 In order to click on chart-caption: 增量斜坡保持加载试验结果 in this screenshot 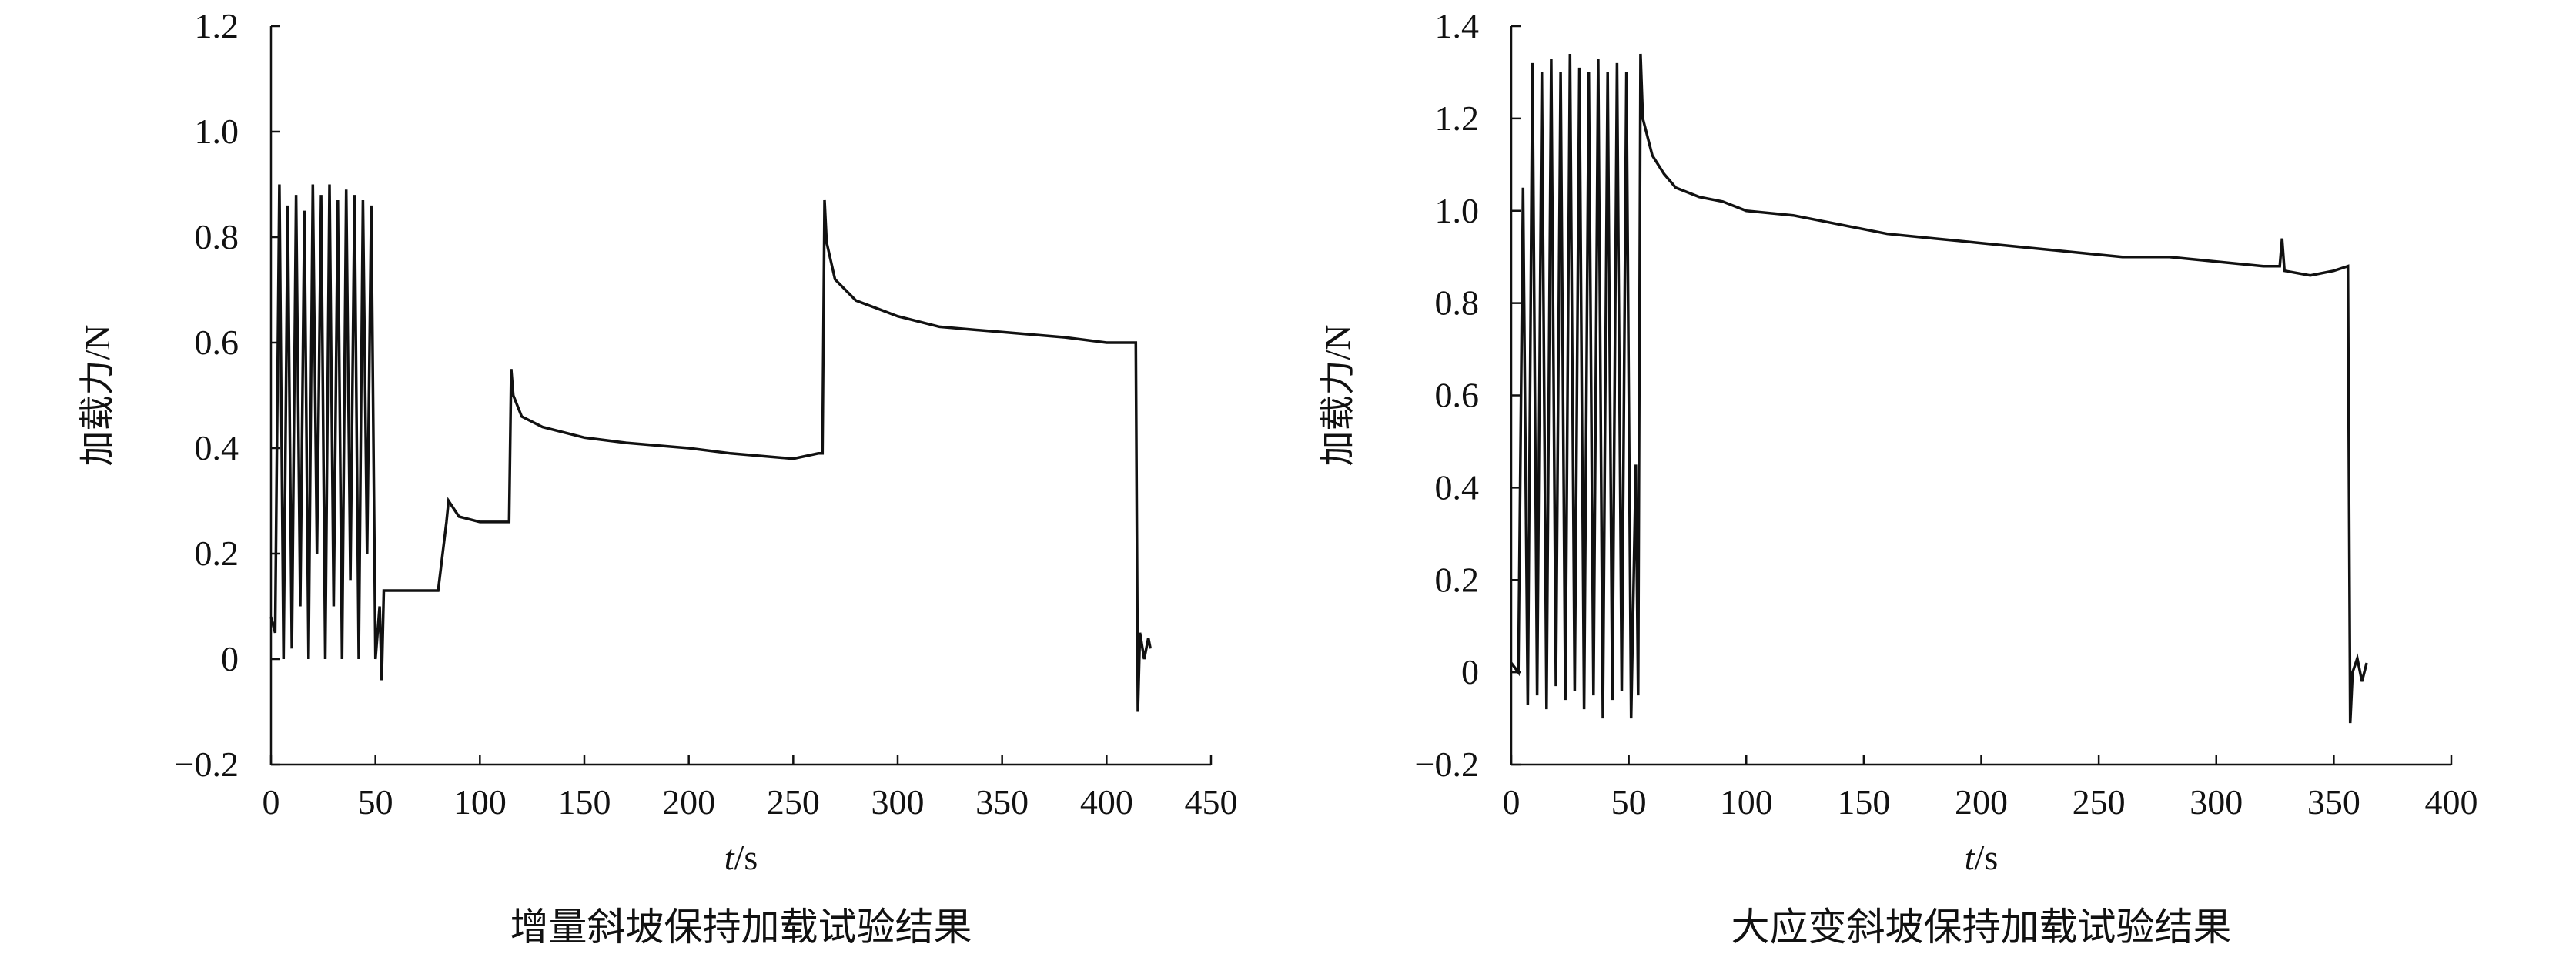, I will do `click(741, 927)`.